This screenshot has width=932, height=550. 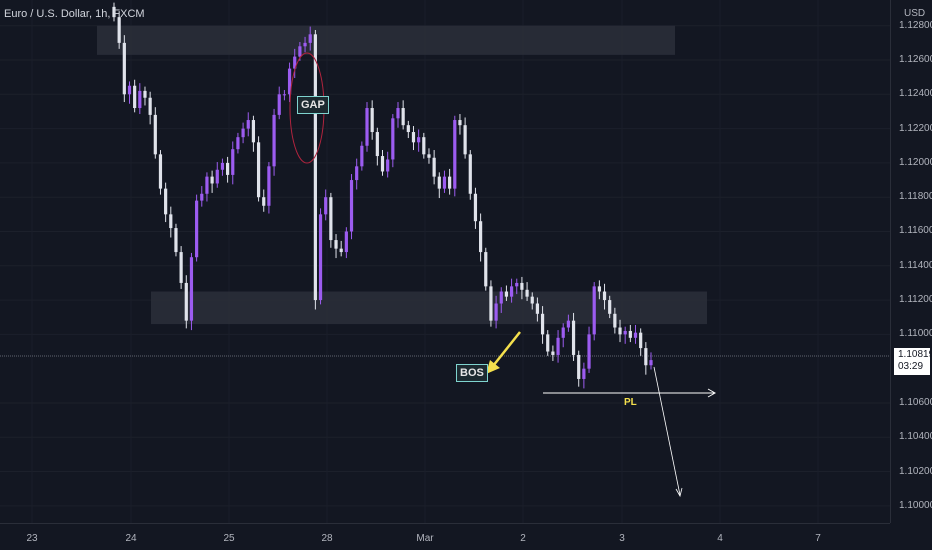 What do you see at coordinates (523, 538) in the screenshot?
I see `time-tick-label: 2` at bounding box center [523, 538].